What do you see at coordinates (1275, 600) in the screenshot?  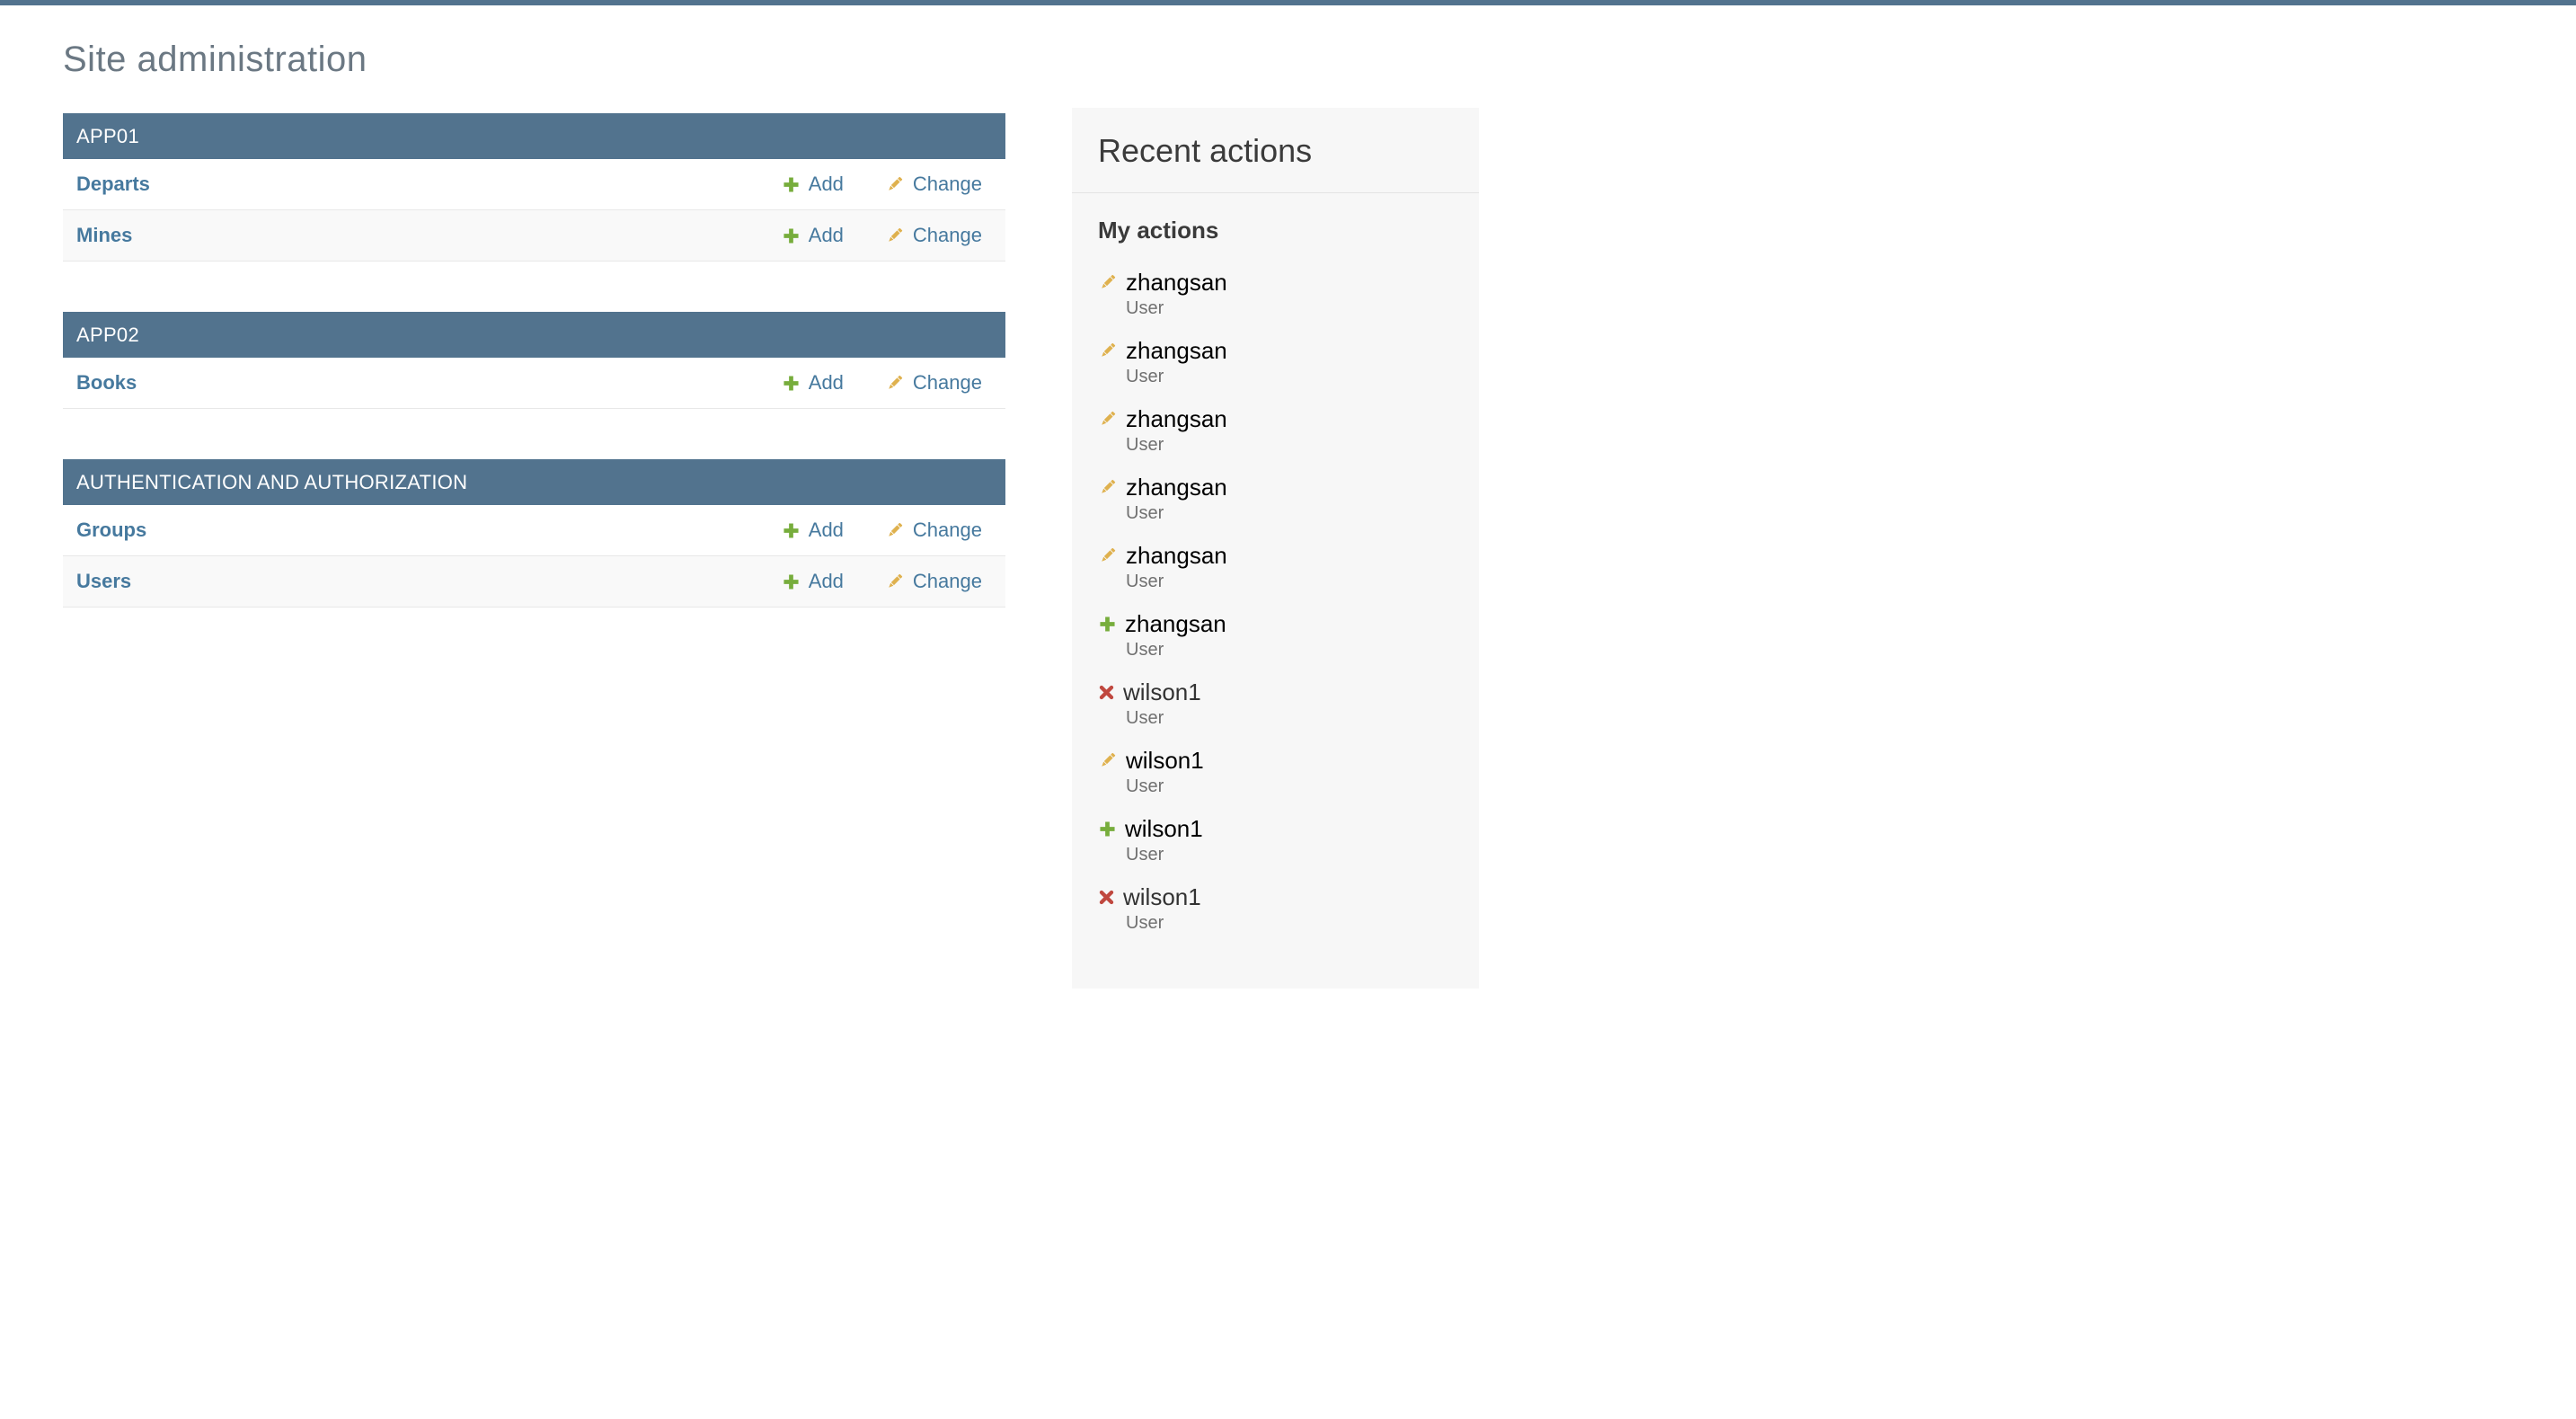 I see `recent-actions-list: zhangsan User zhangsan User` at bounding box center [1275, 600].